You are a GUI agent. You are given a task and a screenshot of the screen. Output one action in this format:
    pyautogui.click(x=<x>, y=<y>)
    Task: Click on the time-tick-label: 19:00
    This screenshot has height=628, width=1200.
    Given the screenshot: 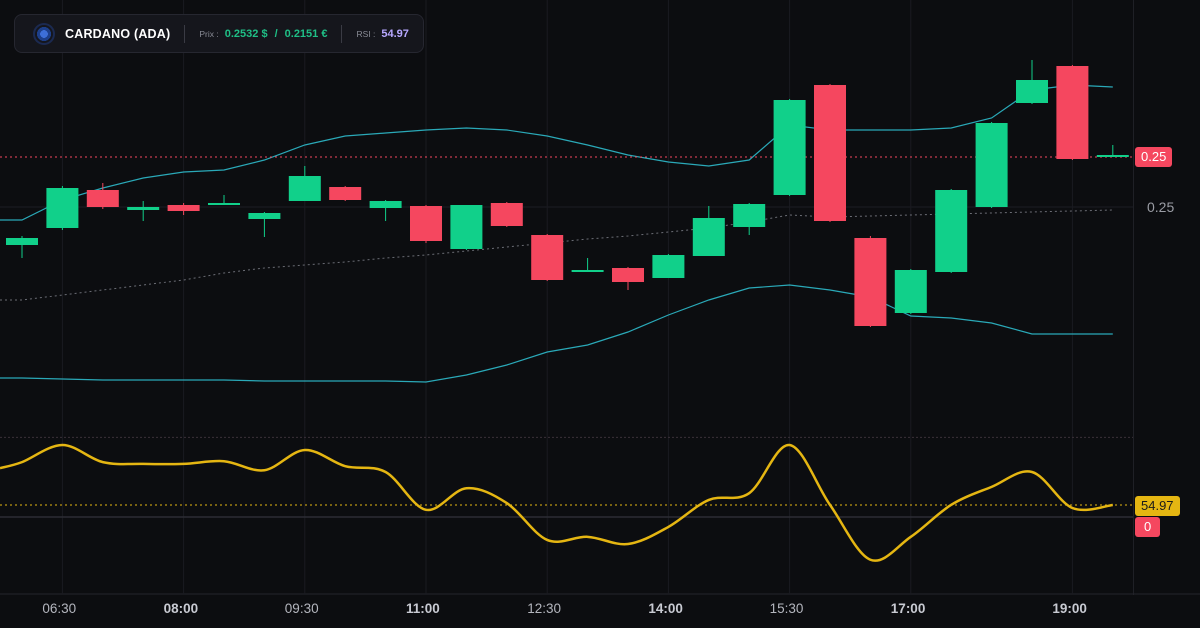 What is the action you would take?
    pyautogui.click(x=1069, y=608)
    